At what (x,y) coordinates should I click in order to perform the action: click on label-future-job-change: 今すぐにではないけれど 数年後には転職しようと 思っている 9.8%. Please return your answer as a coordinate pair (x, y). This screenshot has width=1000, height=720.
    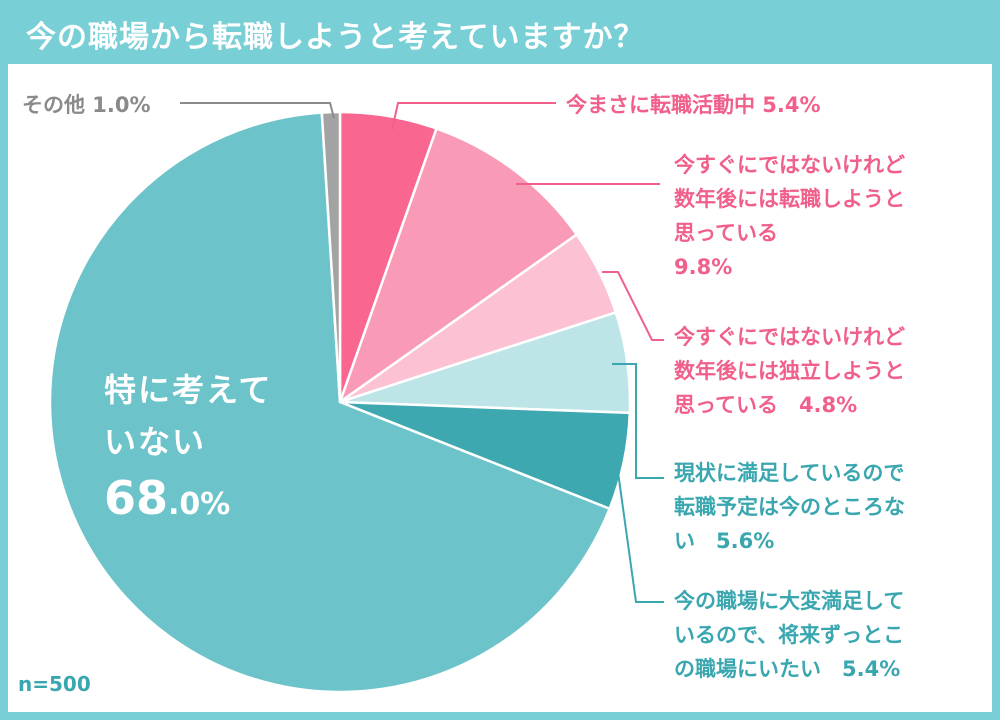
    Looking at the image, I should click on (789, 216).